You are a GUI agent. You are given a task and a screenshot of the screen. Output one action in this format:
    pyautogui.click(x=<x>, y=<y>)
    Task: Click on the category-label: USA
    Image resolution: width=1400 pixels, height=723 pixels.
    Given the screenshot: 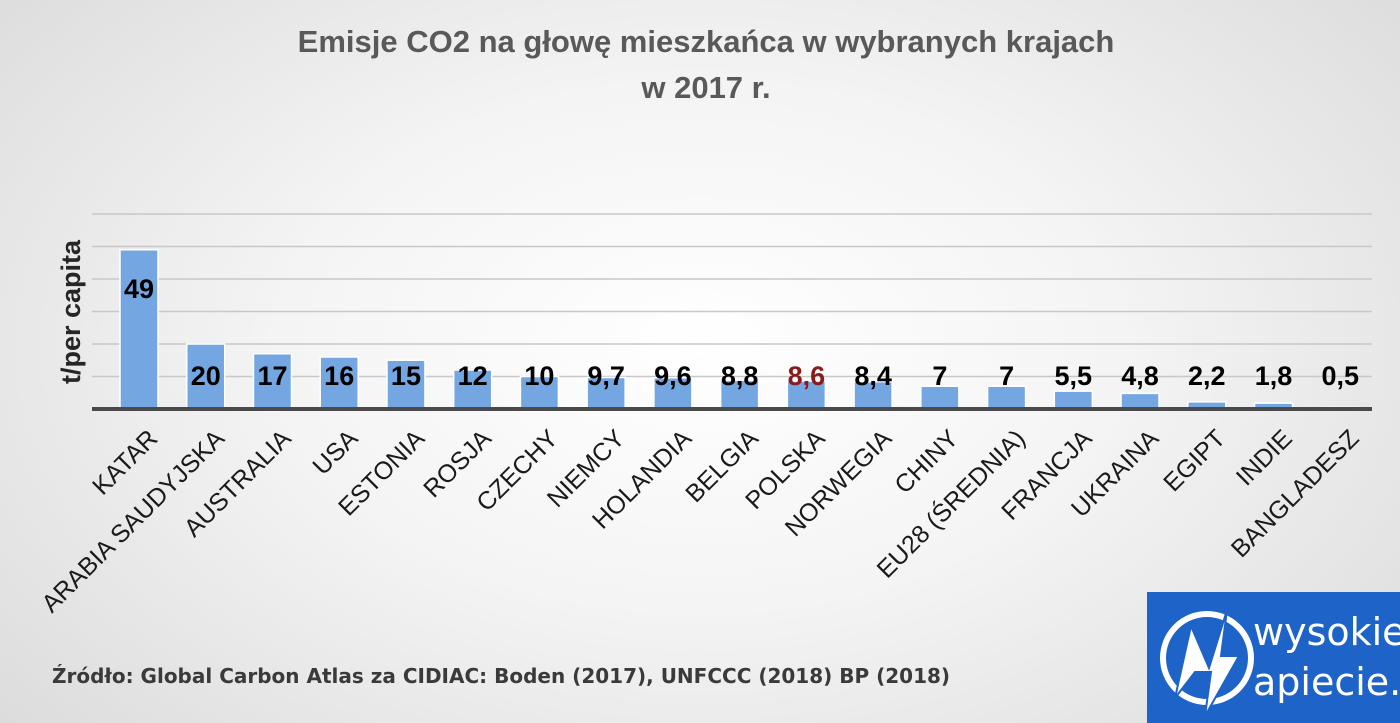 What is the action you would take?
    pyautogui.click(x=335, y=452)
    